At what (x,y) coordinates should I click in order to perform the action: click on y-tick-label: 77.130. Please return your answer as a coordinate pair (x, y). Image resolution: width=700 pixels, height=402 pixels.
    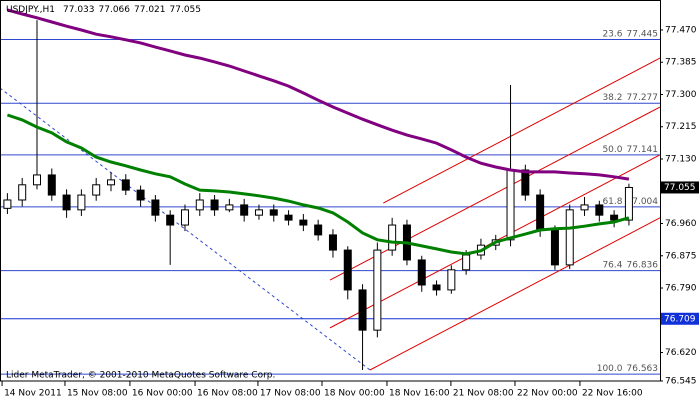
    Looking at the image, I should click on (681, 160).